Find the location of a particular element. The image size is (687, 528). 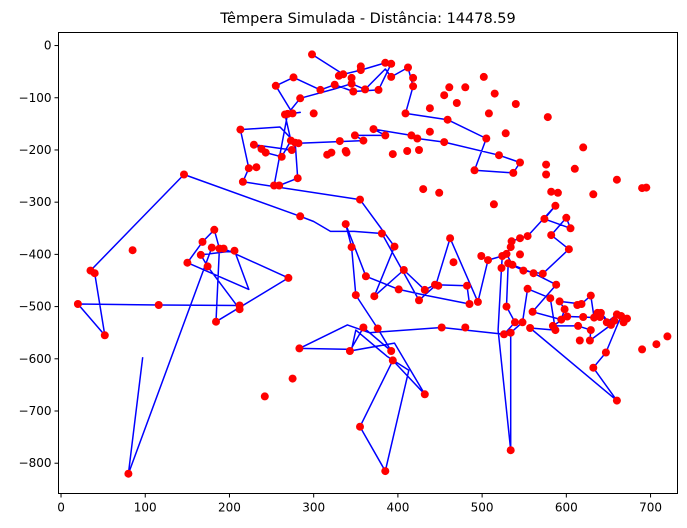

chart-title: Têmpera Simulada - Distância: 14478.59 is located at coordinates (367, 19).